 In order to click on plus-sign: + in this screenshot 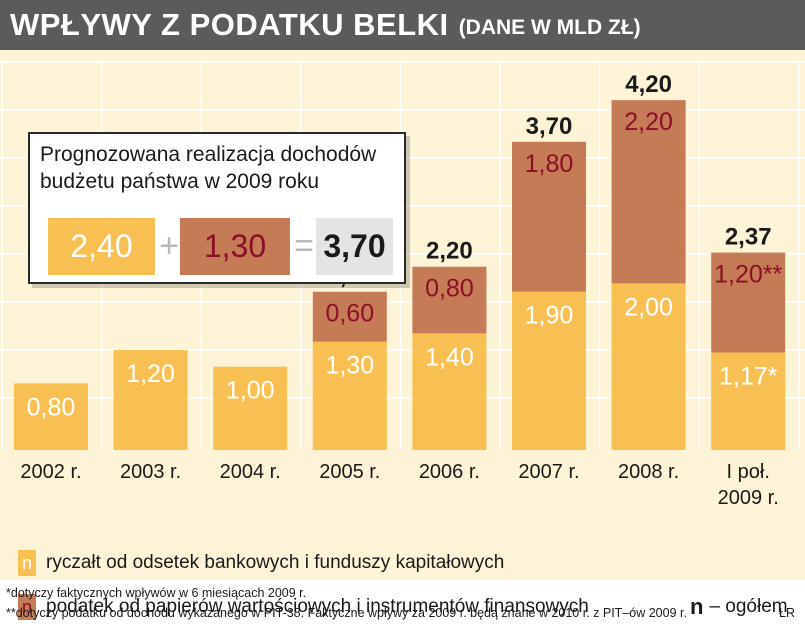, I will do `click(169, 246)`.